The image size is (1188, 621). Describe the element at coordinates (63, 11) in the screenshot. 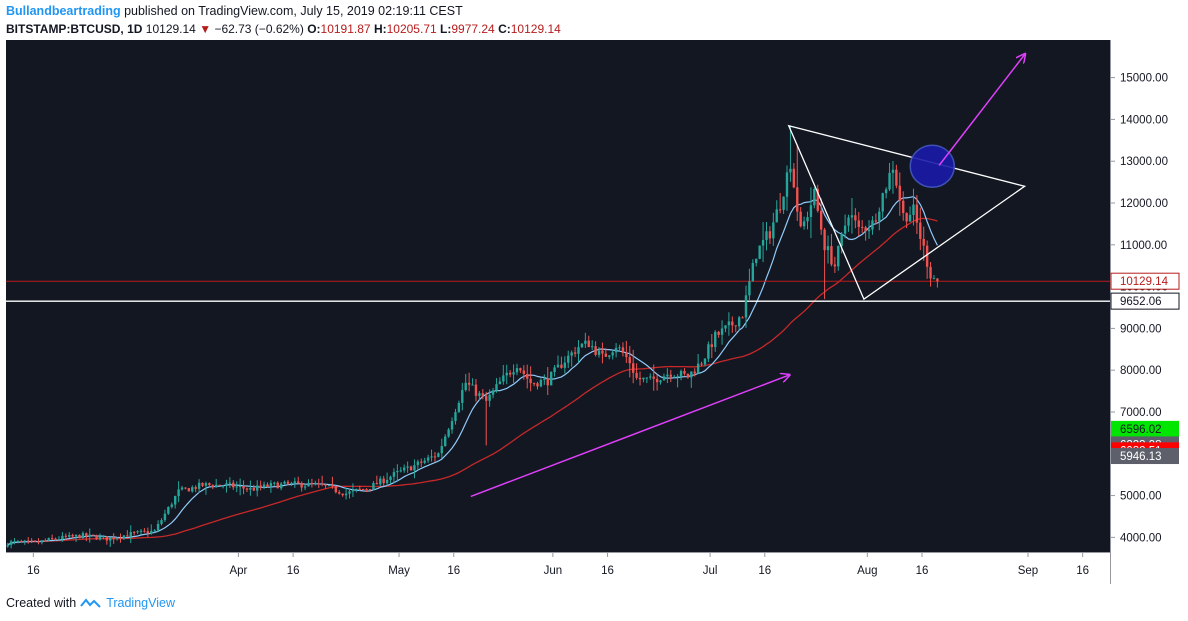

I see `author-link: Bullandbeartrading` at that location.